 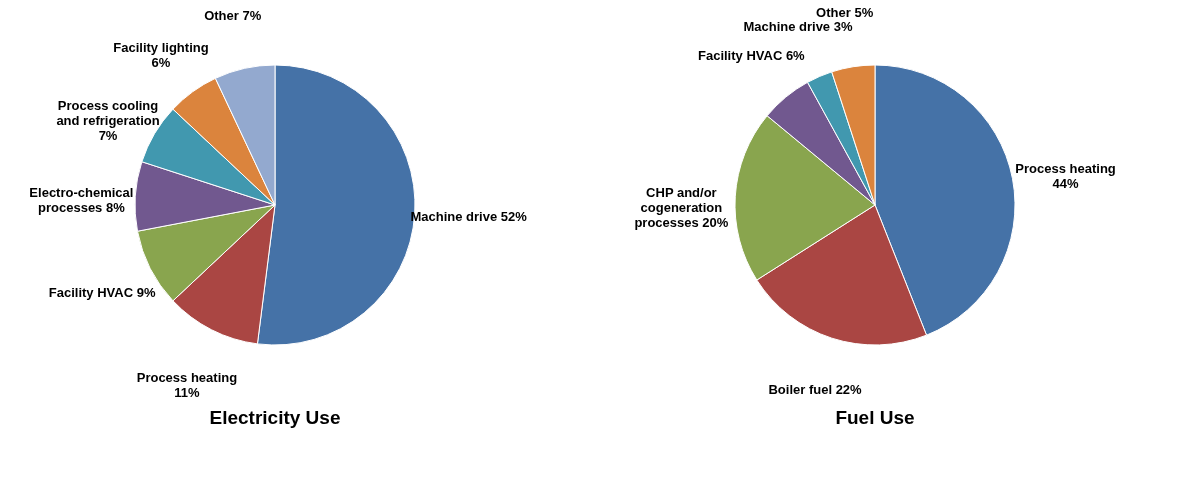 What do you see at coordinates (845, 13) in the screenshot?
I see `slice-label: Other 5%` at bounding box center [845, 13].